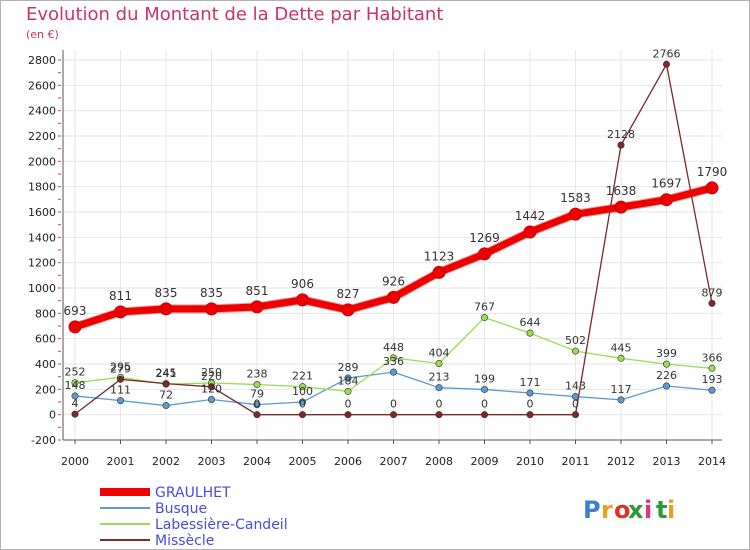 The width and height of the screenshot is (750, 550). I want to click on data-label: 827, so click(348, 294).